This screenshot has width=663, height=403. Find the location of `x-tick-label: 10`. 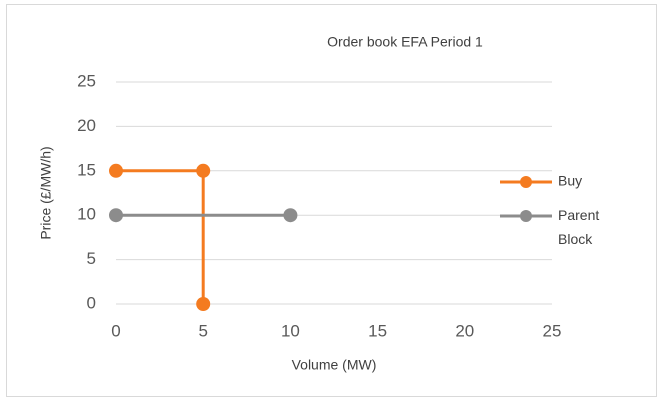

x-tick-label: 10 is located at coordinates (290, 330).